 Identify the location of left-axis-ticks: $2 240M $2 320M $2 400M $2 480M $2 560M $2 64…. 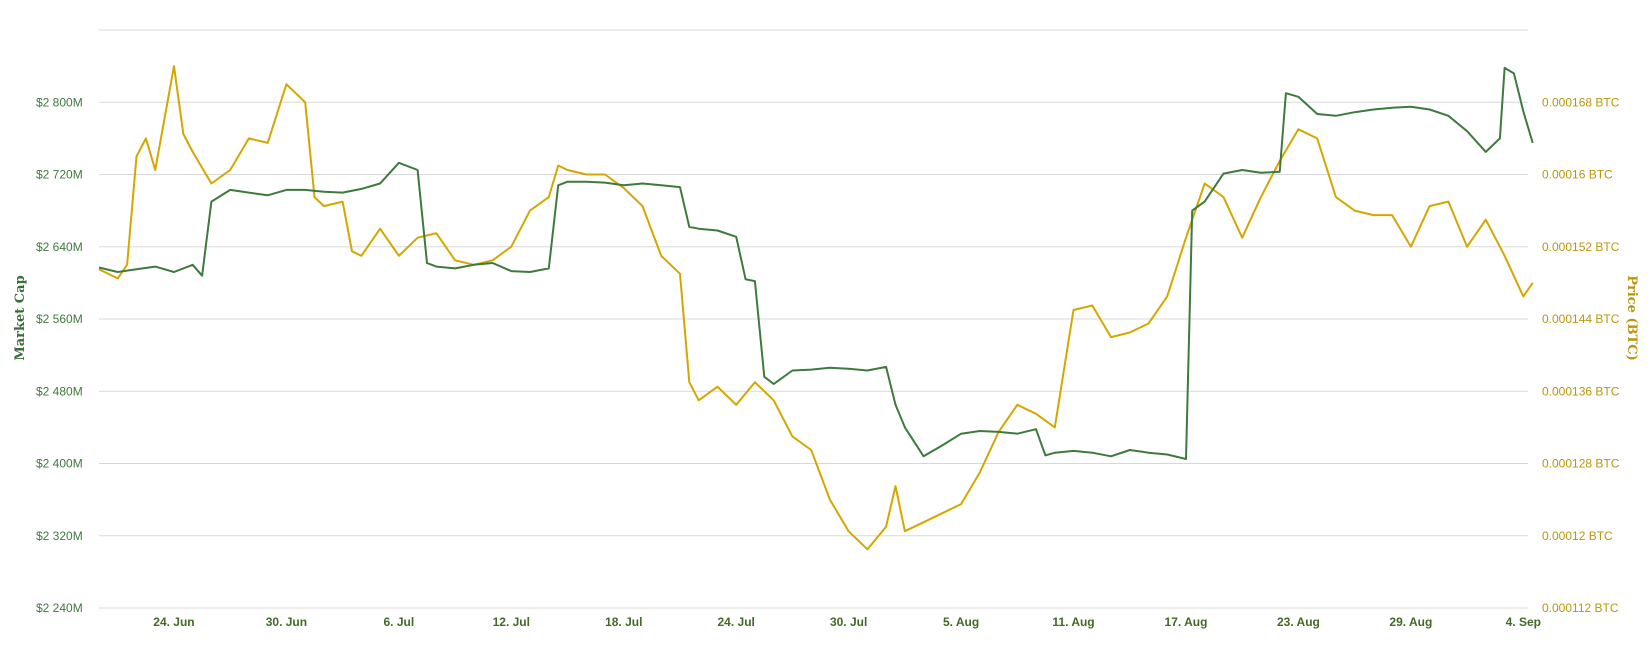
(59, 355).